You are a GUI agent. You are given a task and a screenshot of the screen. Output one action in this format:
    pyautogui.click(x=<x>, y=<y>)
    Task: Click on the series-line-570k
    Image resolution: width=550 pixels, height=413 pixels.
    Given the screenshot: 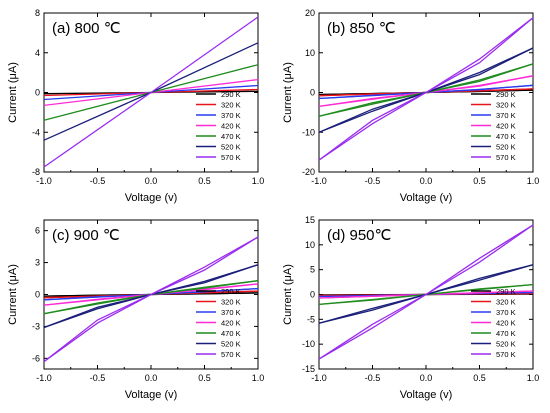 What is the action you would take?
    pyautogui.click(x=151, y=92)
    